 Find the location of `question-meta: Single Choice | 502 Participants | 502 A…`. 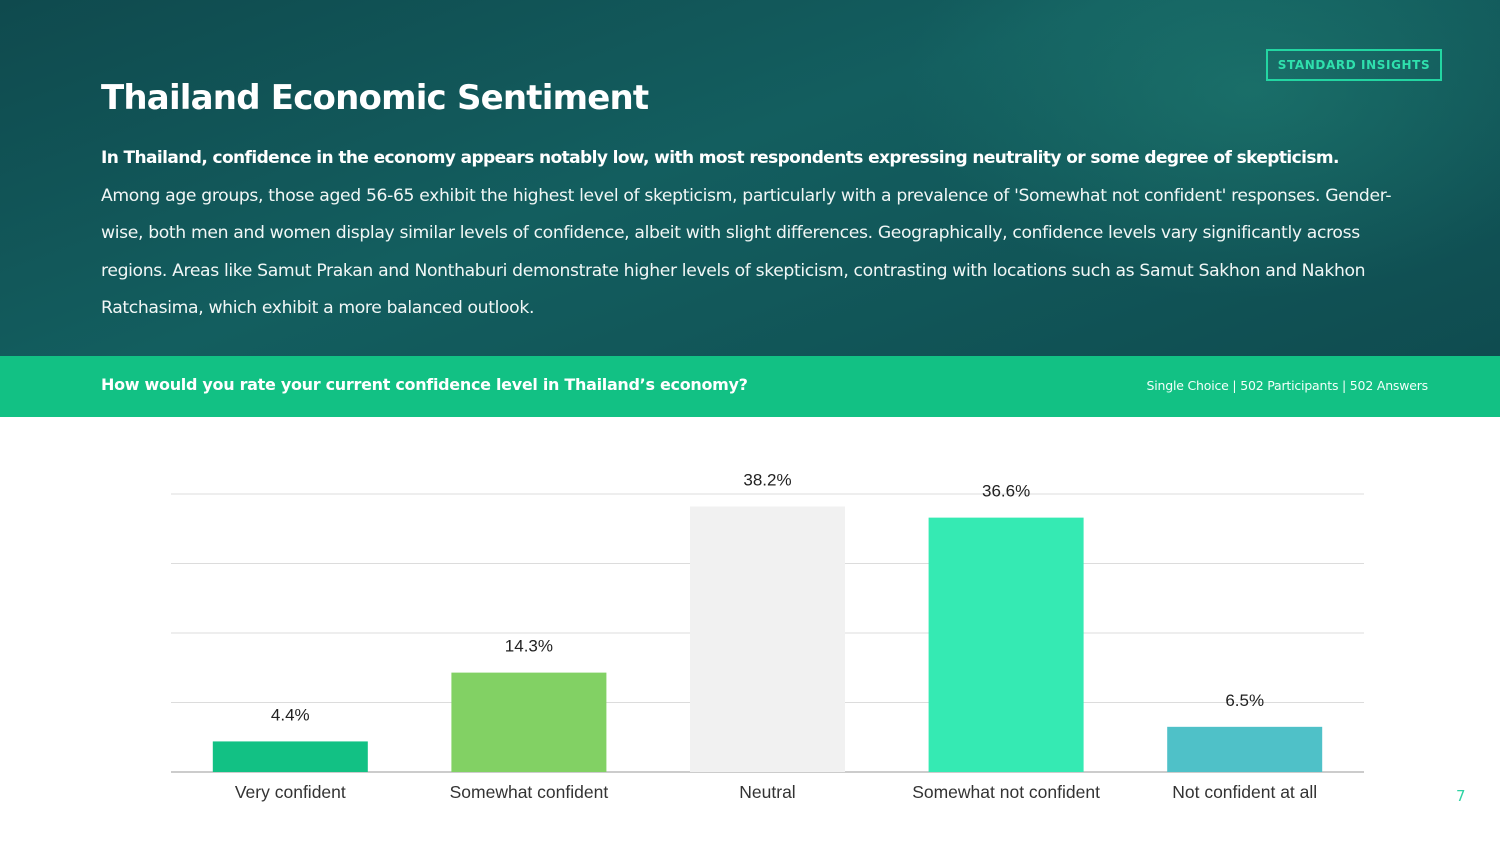

question-meta: Single Choice | 502 Participants | 502 A… is located at coordinates (1287, 385).